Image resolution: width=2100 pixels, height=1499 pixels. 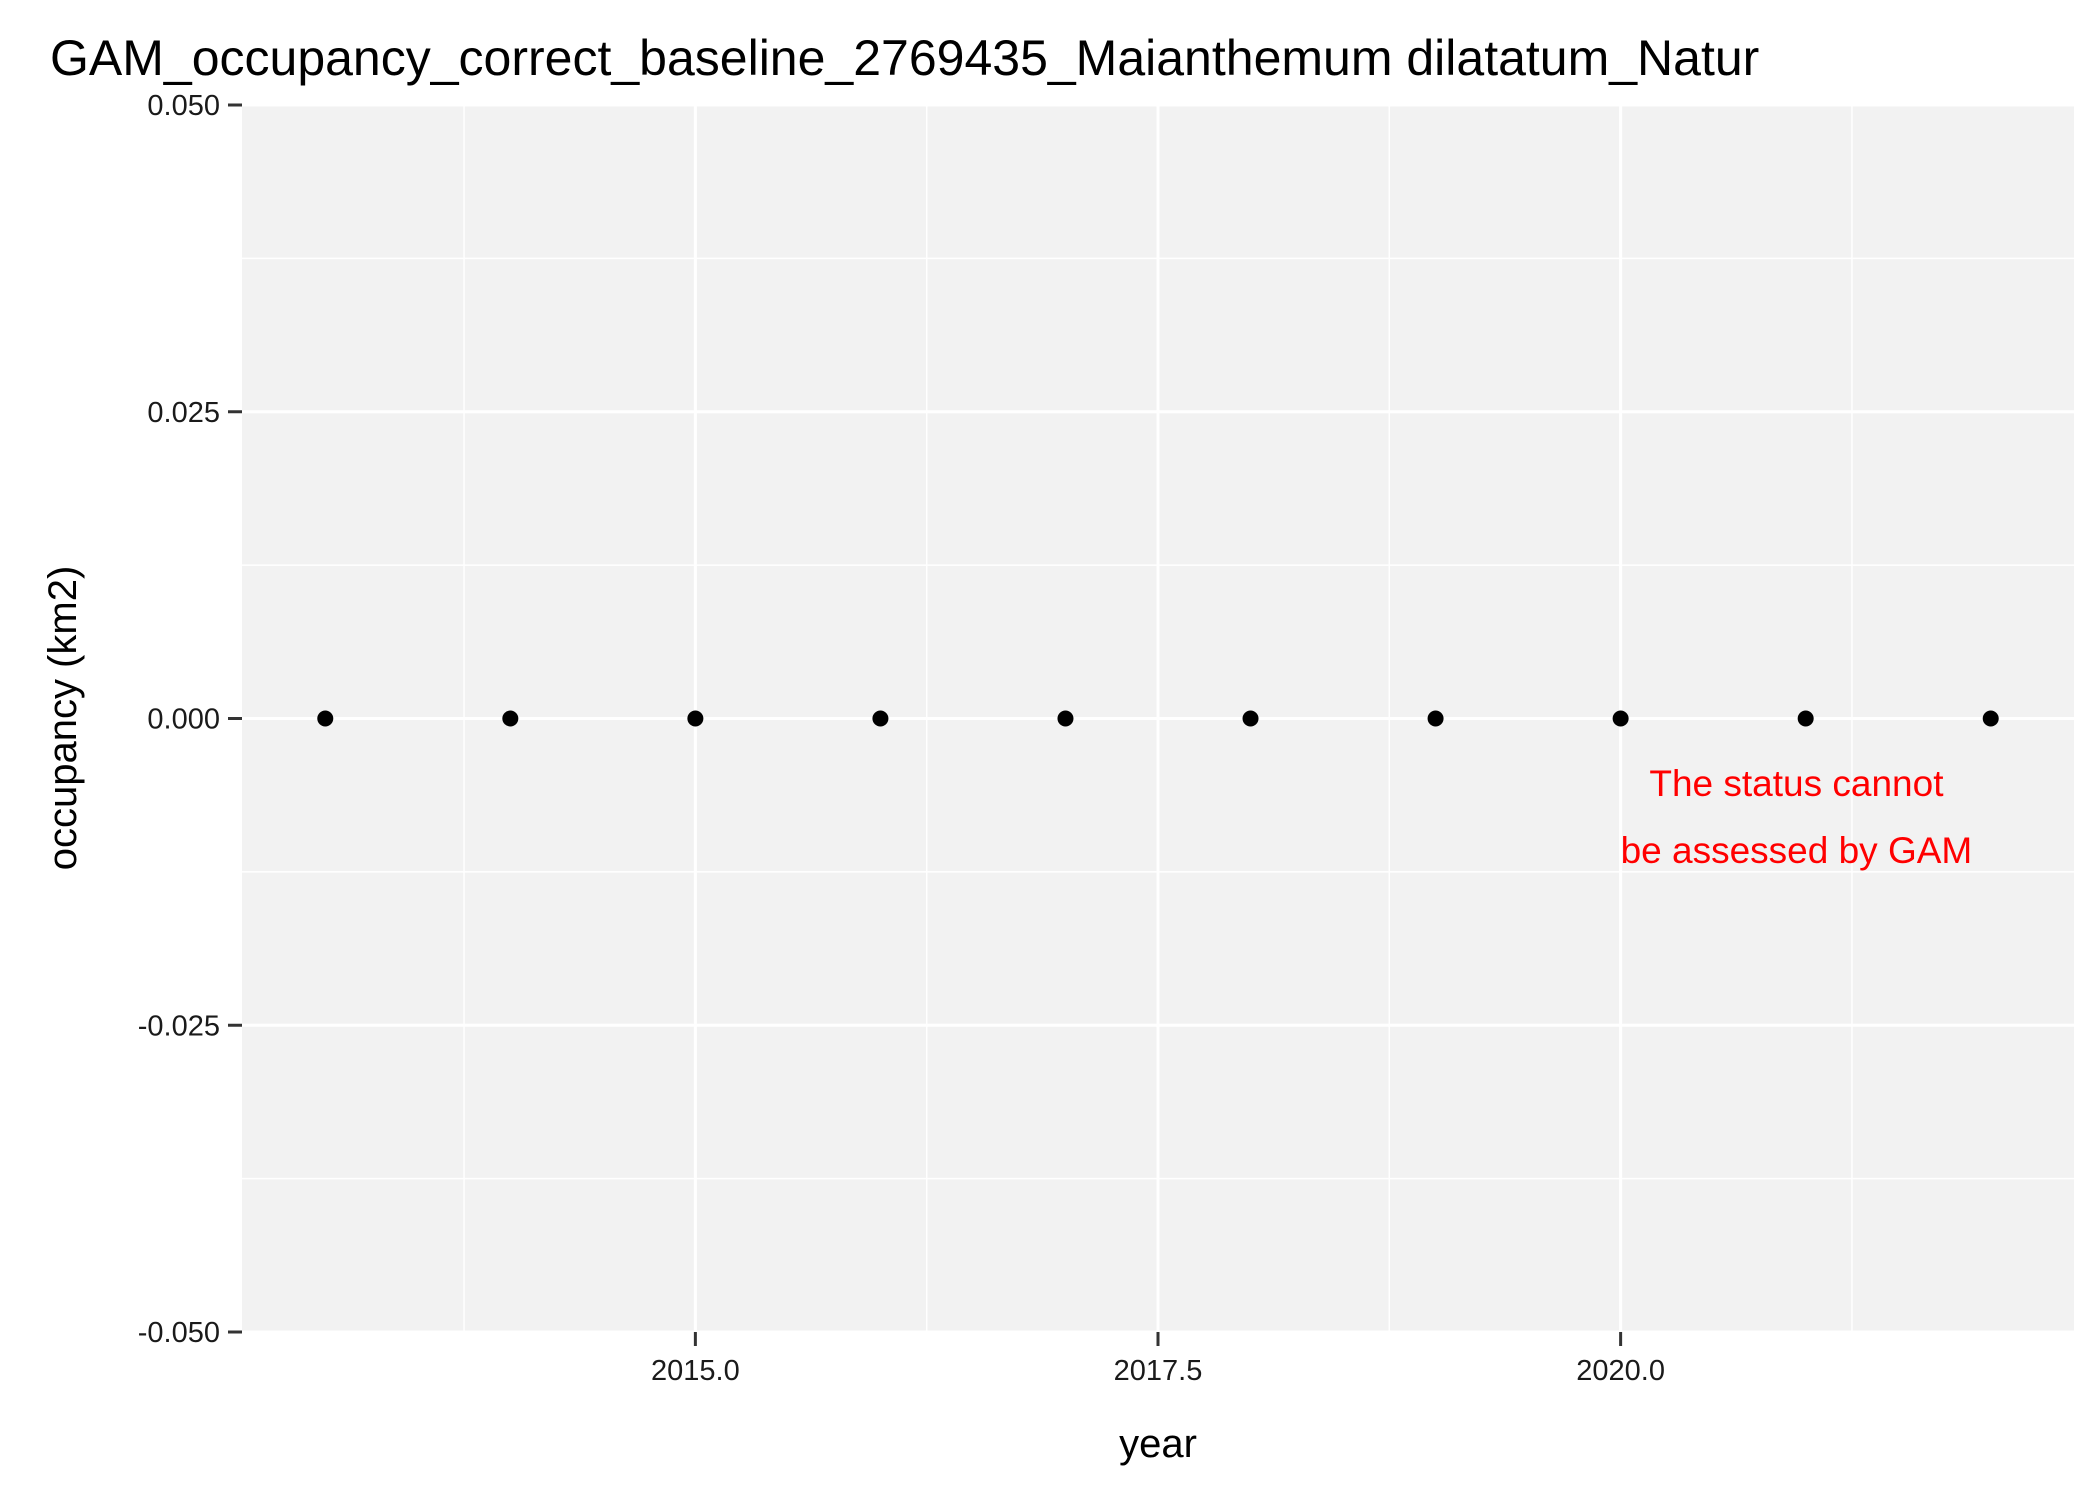 I want to click on data-points, so click(x=1158, y=718).